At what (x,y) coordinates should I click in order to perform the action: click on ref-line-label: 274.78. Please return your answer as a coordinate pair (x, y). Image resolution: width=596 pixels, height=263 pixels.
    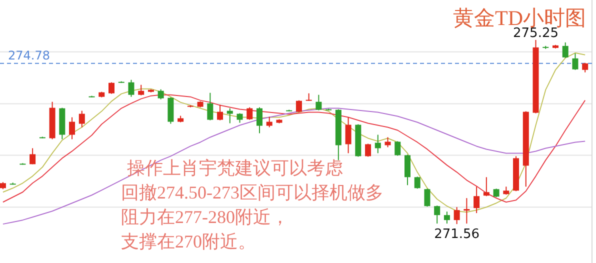
    Looking at the image, I should click on (29, 55).